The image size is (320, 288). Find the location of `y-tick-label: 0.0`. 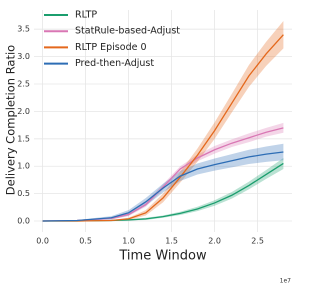

y-tick-label: 0.0 is located at coordinates (23, 221).